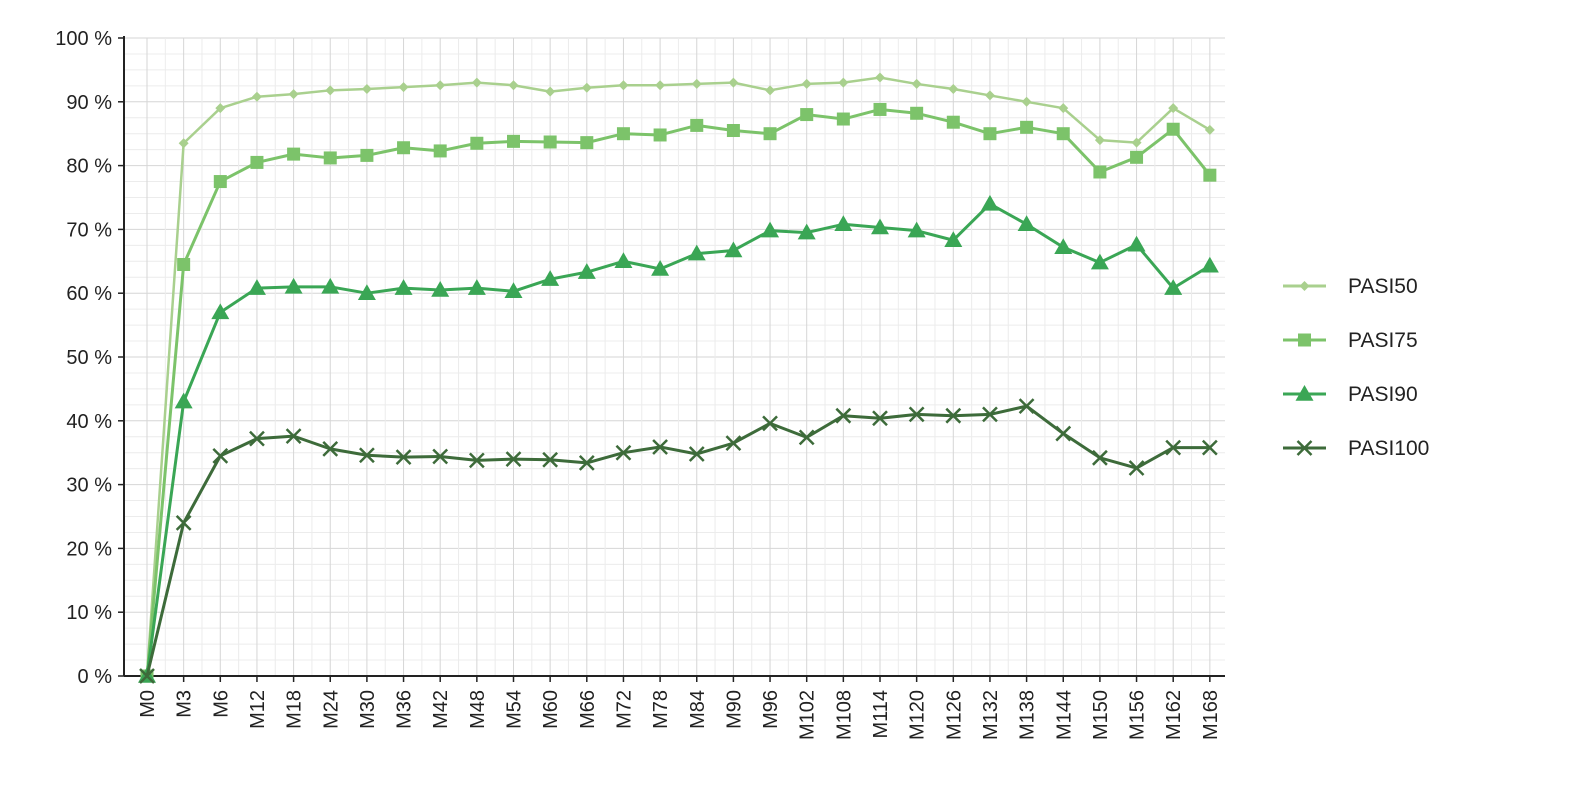  I want to click on x-tick-label: M168, so click(1211, 715).